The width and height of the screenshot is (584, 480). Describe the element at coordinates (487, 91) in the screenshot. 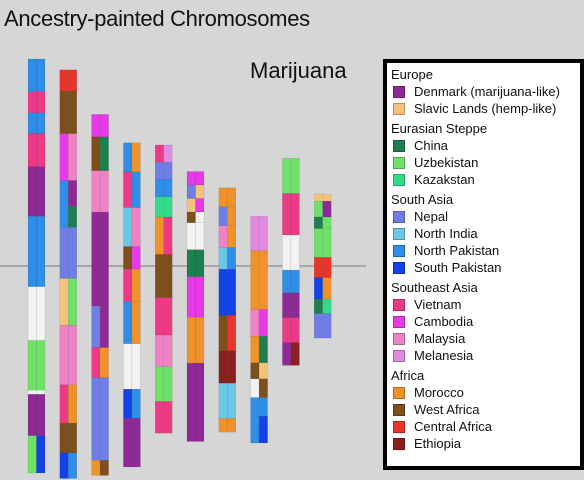

I see `legend-label: Denmark (marijuana-like)` at that location.